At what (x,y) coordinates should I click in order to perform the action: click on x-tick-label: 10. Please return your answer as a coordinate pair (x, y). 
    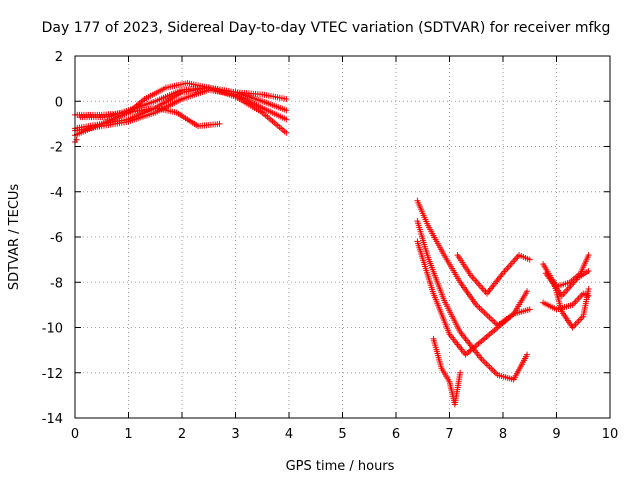
    Looking at the image, I should click on (610, 434).